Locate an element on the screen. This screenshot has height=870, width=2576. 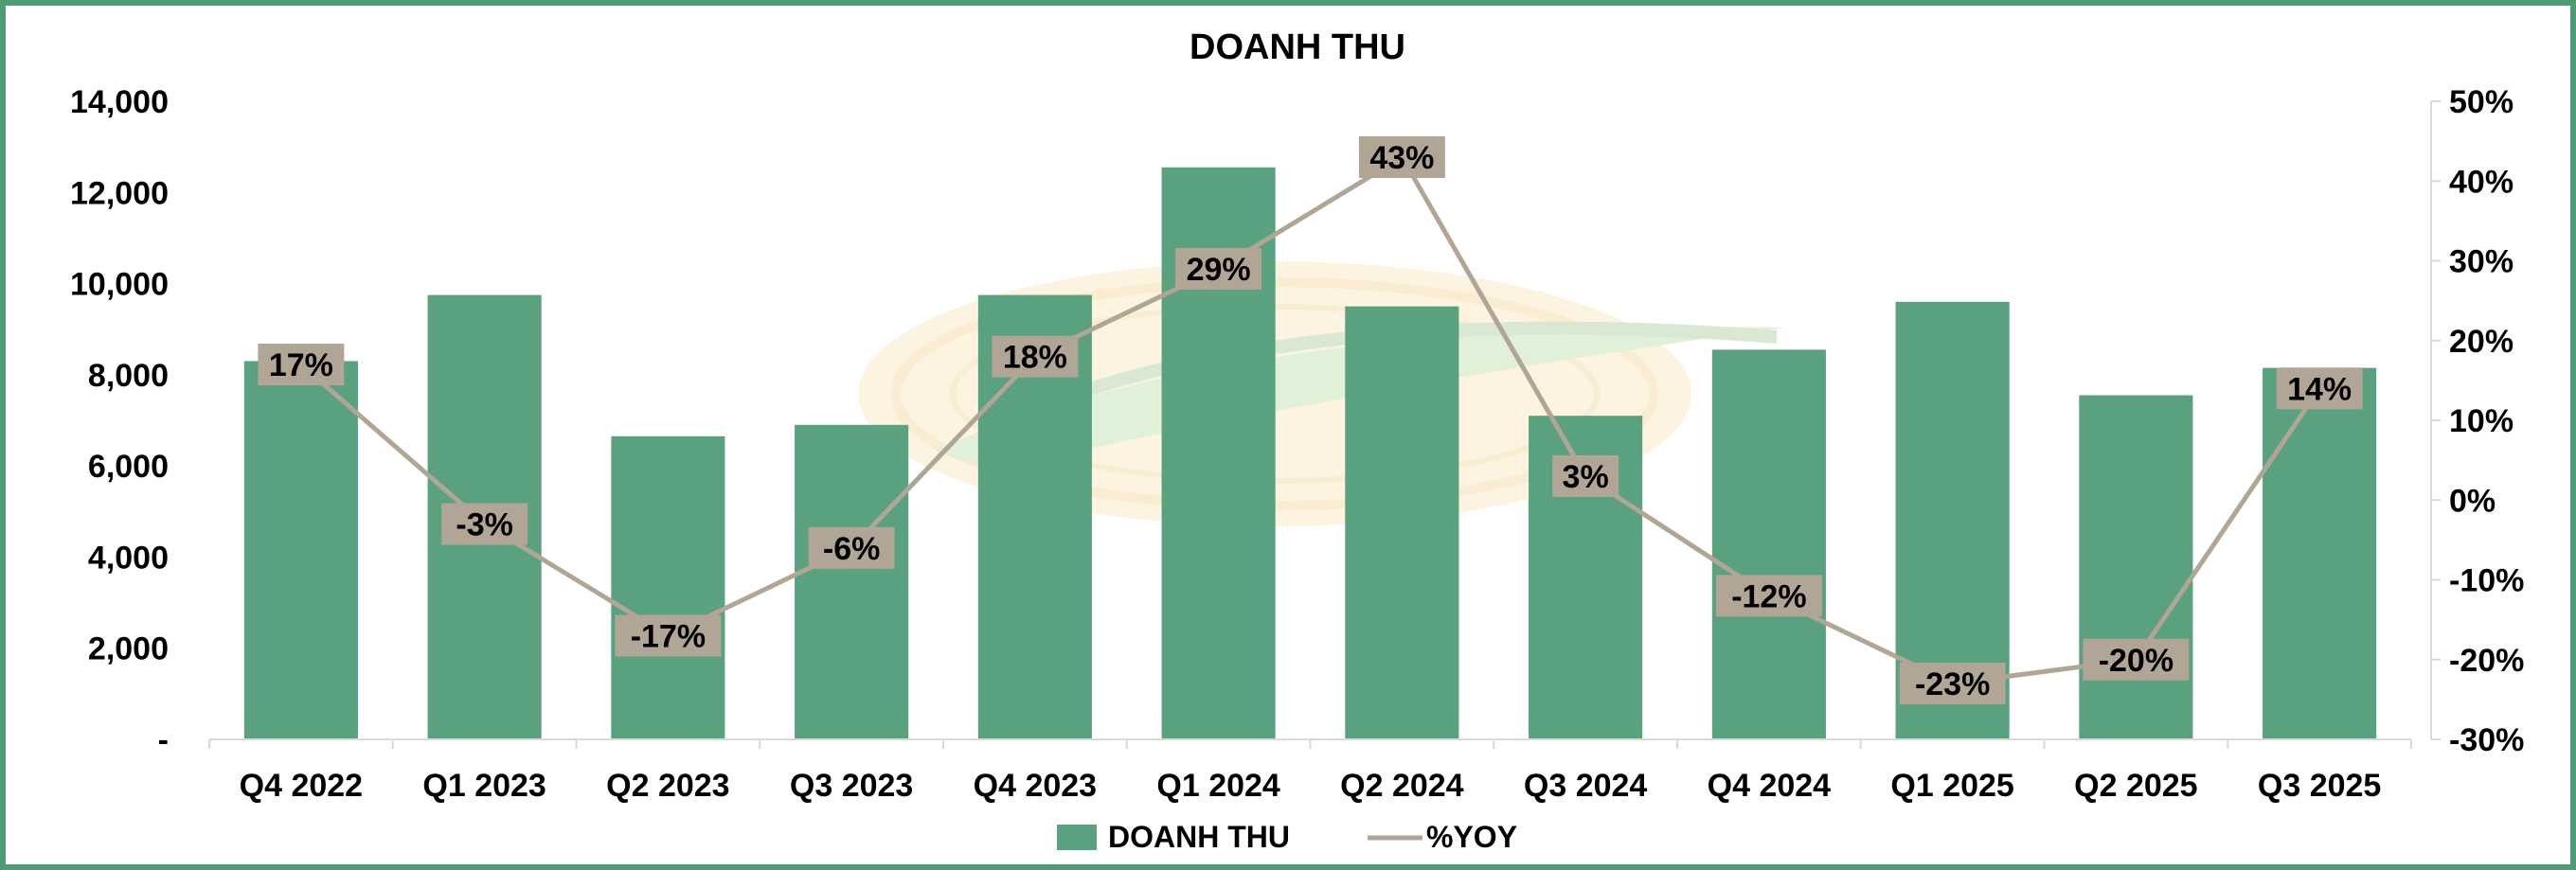
x-tick-label: Q3 2024 is located at coordinates (1586, 786).